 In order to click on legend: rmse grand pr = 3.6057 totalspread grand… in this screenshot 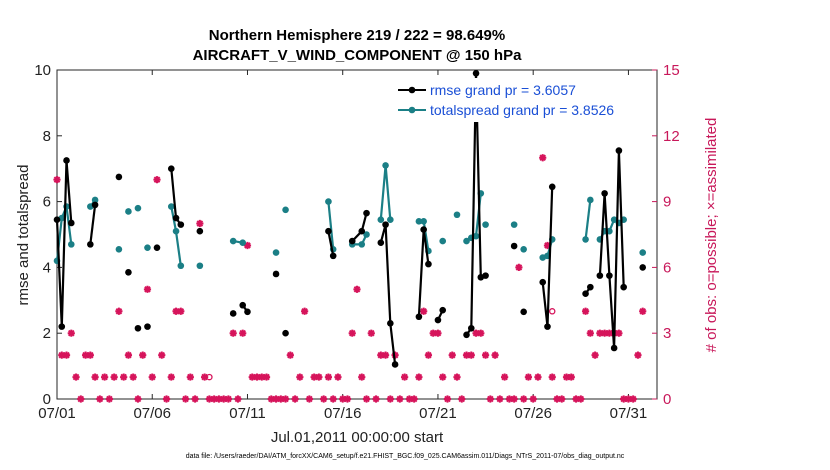, I will do `click(522, 100)`.